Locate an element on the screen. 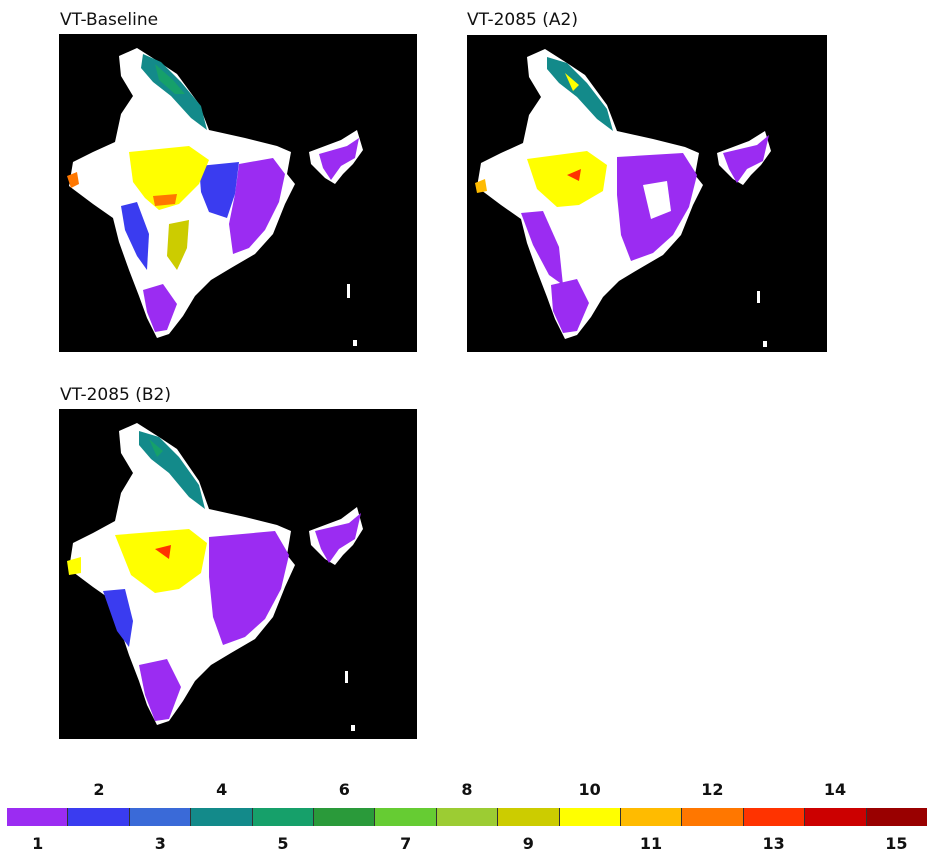 This screenshot has height=858, width=930. legend-label-2: 2 is located at coordinates (99, 789).